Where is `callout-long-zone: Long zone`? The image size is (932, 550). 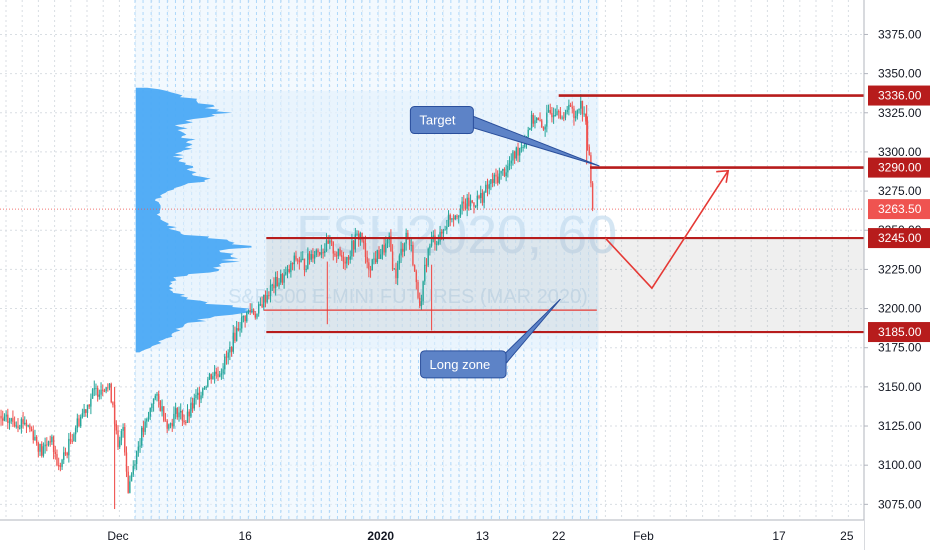 callout-long-zone: Long zone is located at coordinates (490, 338).